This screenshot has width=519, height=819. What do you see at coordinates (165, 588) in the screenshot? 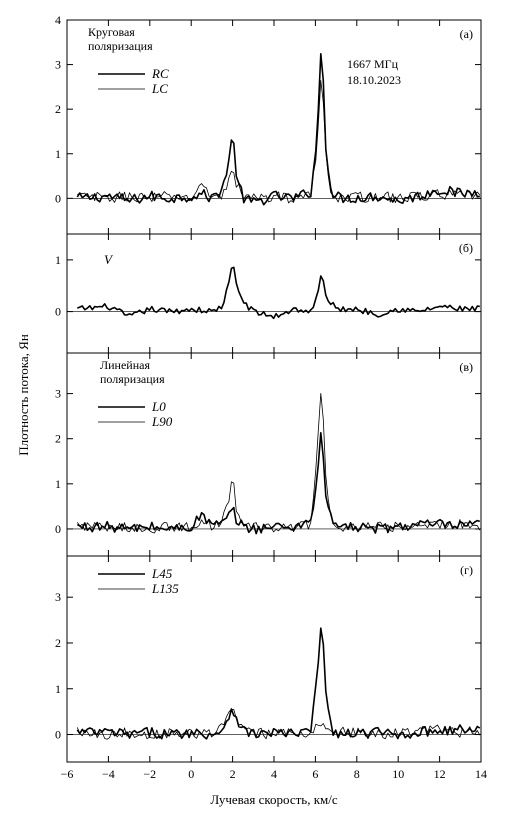
I see `legend-label: L135` at bounding box center [165, 588].